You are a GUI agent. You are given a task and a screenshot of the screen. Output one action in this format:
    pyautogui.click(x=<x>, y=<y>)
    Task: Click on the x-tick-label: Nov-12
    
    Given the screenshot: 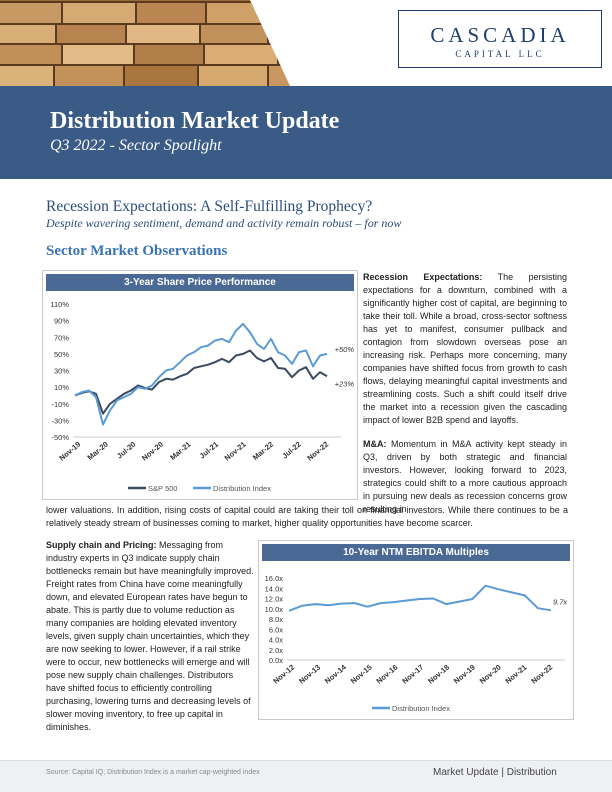 What is the action you would take?
    pyautogui.click(x=283, y=674)
    